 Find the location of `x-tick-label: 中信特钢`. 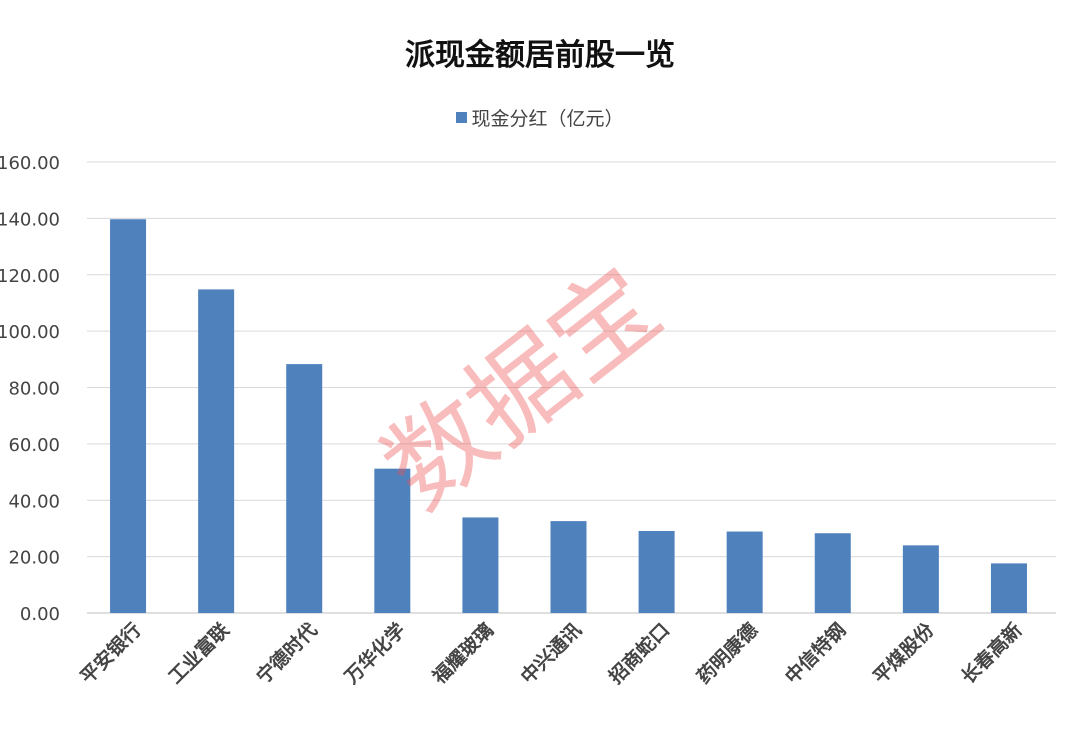

x-tick-label: 中信特钢 is located at coordinates (815, 653).